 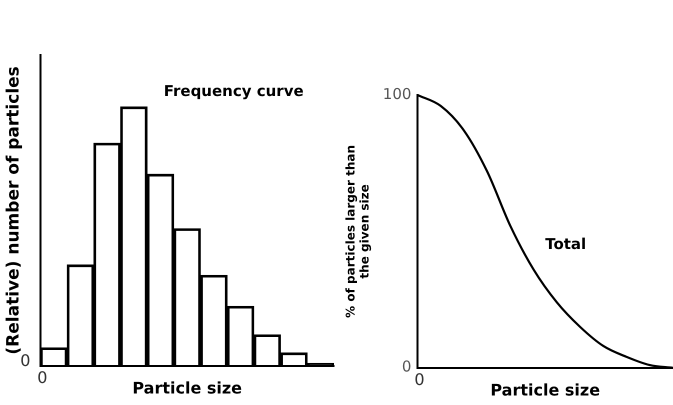 What do you see at coordinates (565, 243) in the screenshot?
I see `annotation: Total` at bounding box center [565, 243].